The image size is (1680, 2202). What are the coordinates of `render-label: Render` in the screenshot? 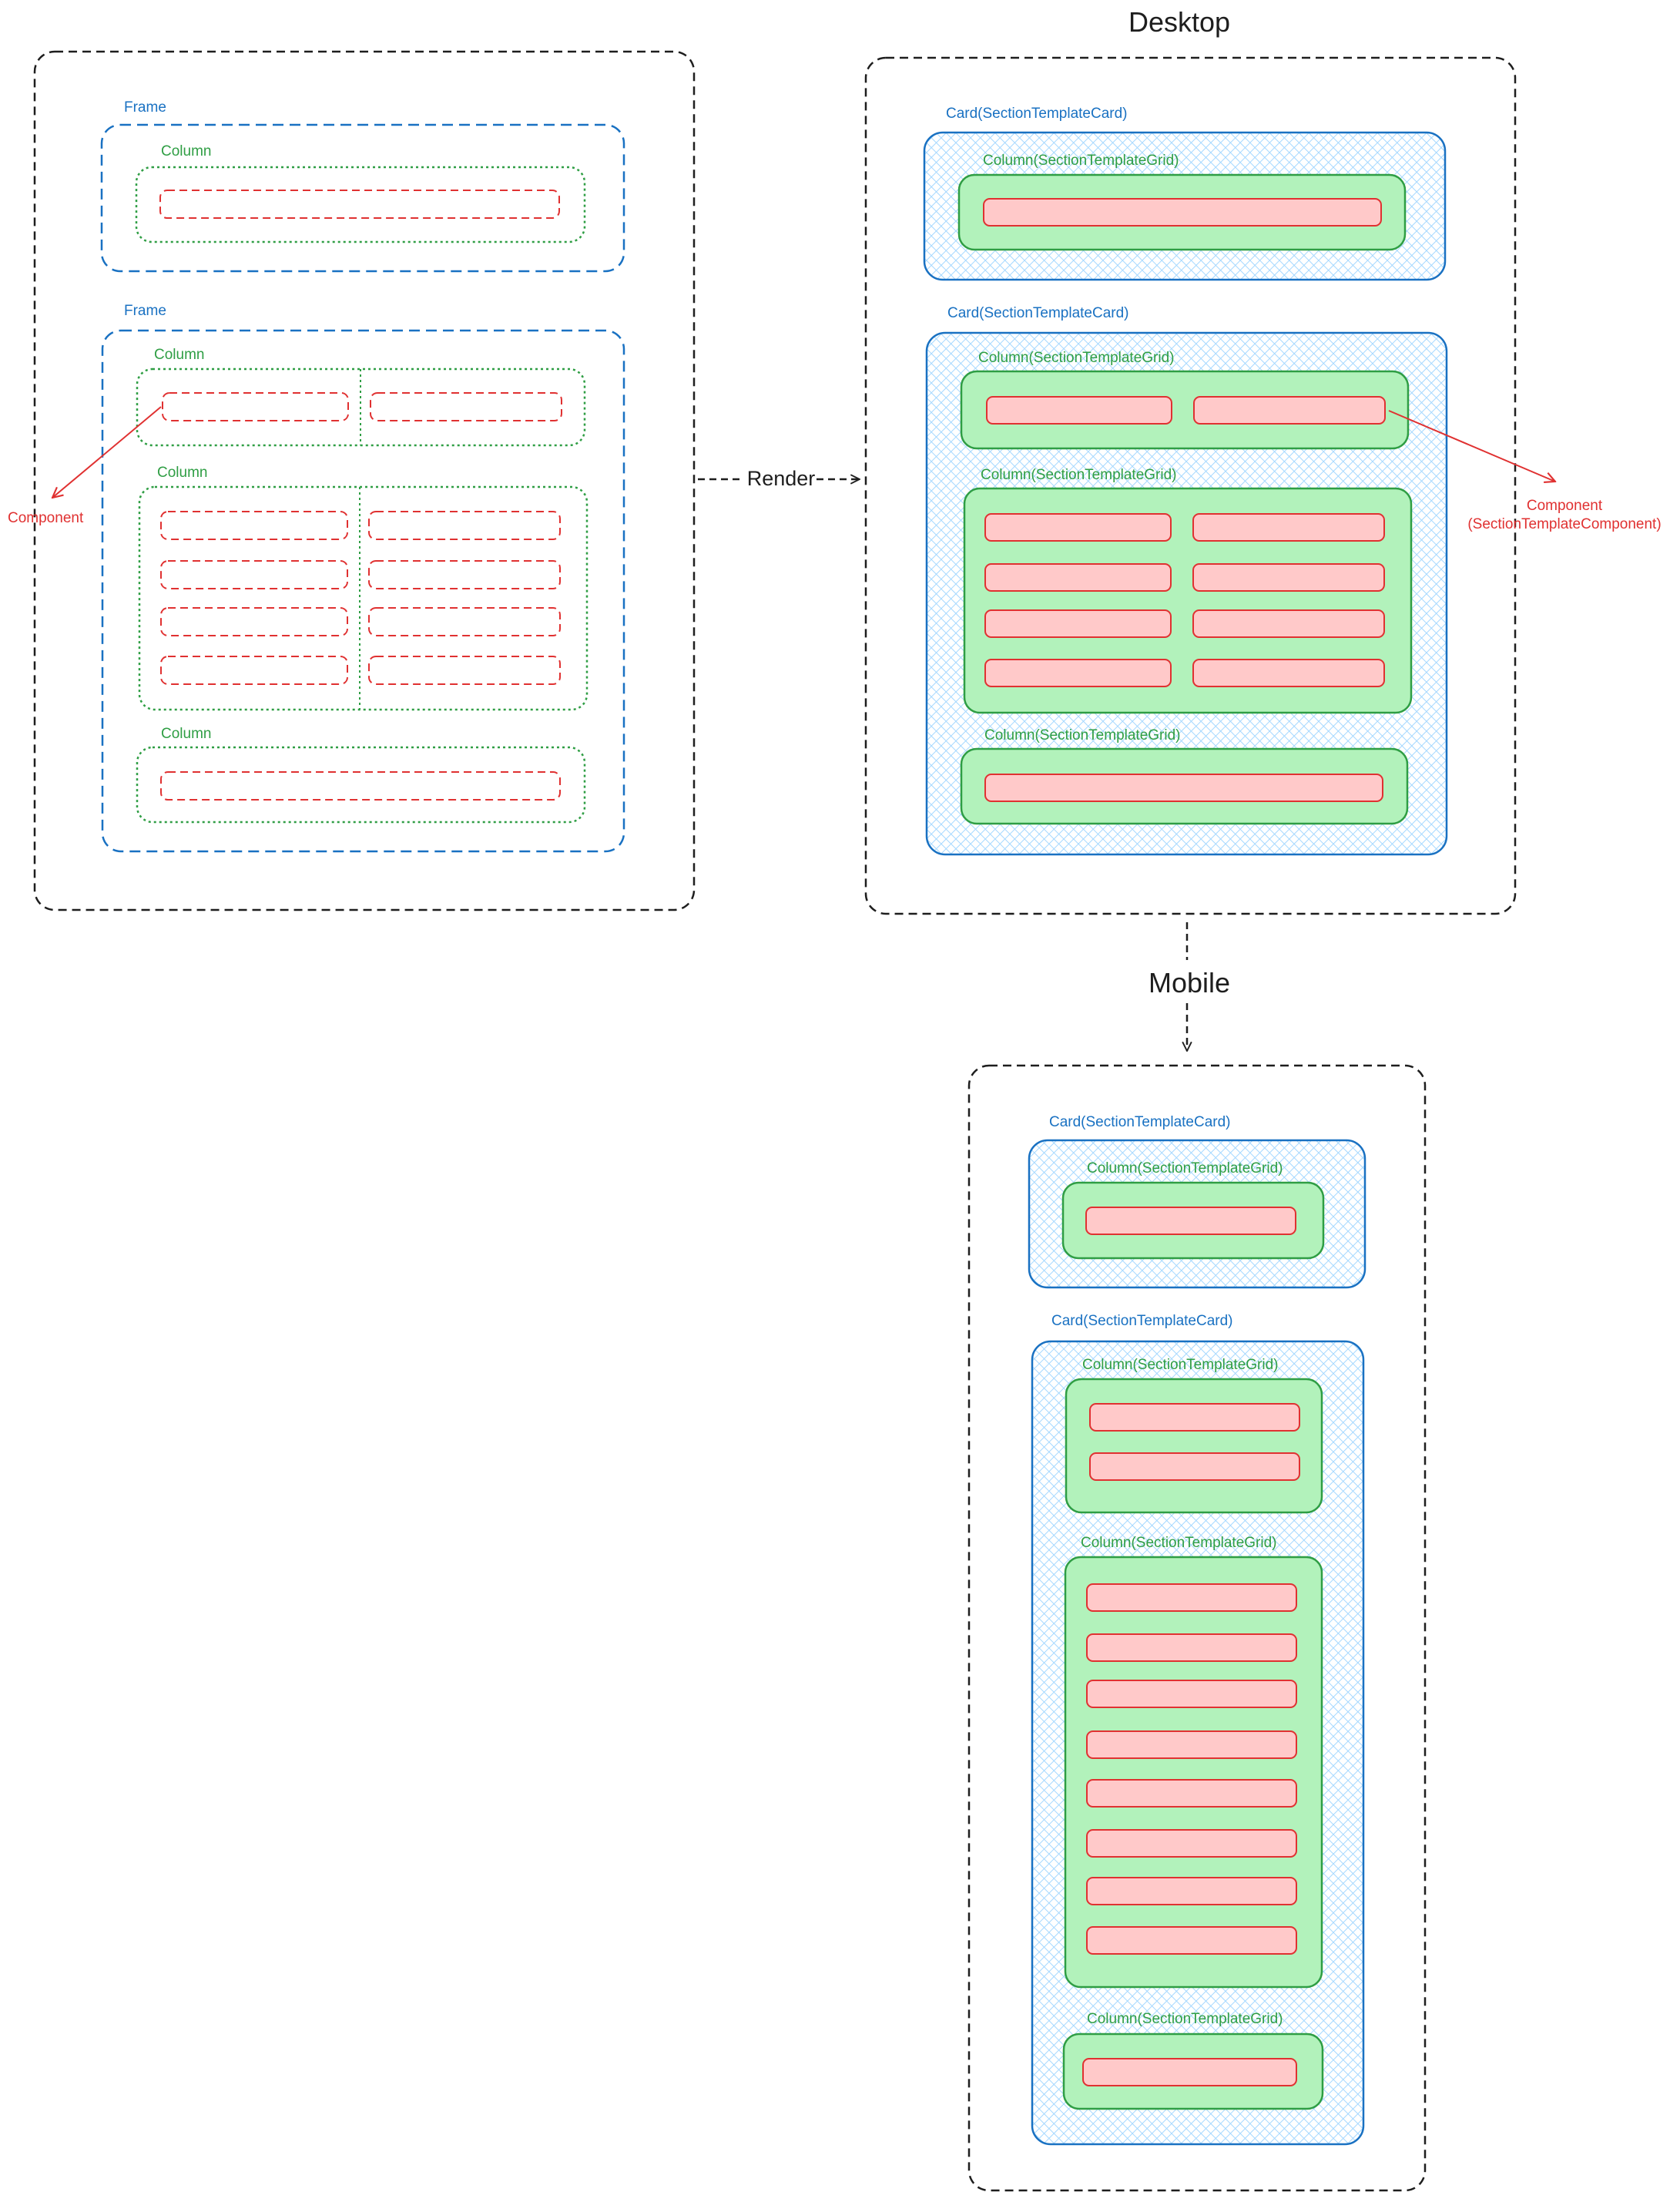 It's located at (781, 478).